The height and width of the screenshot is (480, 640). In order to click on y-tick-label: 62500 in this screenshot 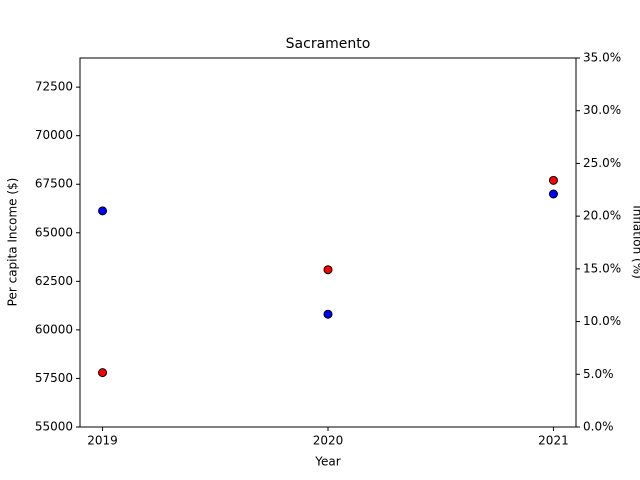, I will do `click(54, 281)`.